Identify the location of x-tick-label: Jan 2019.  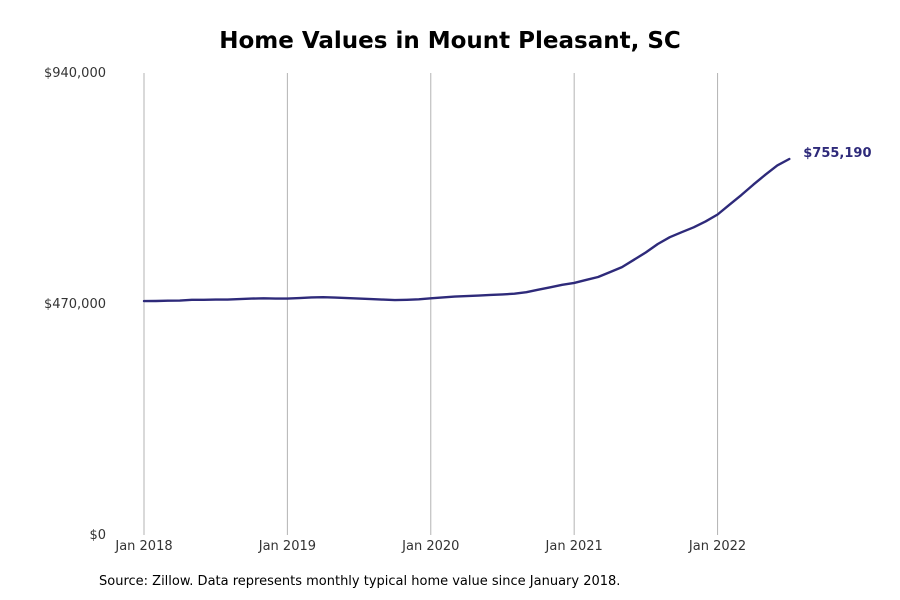
(287, 546).